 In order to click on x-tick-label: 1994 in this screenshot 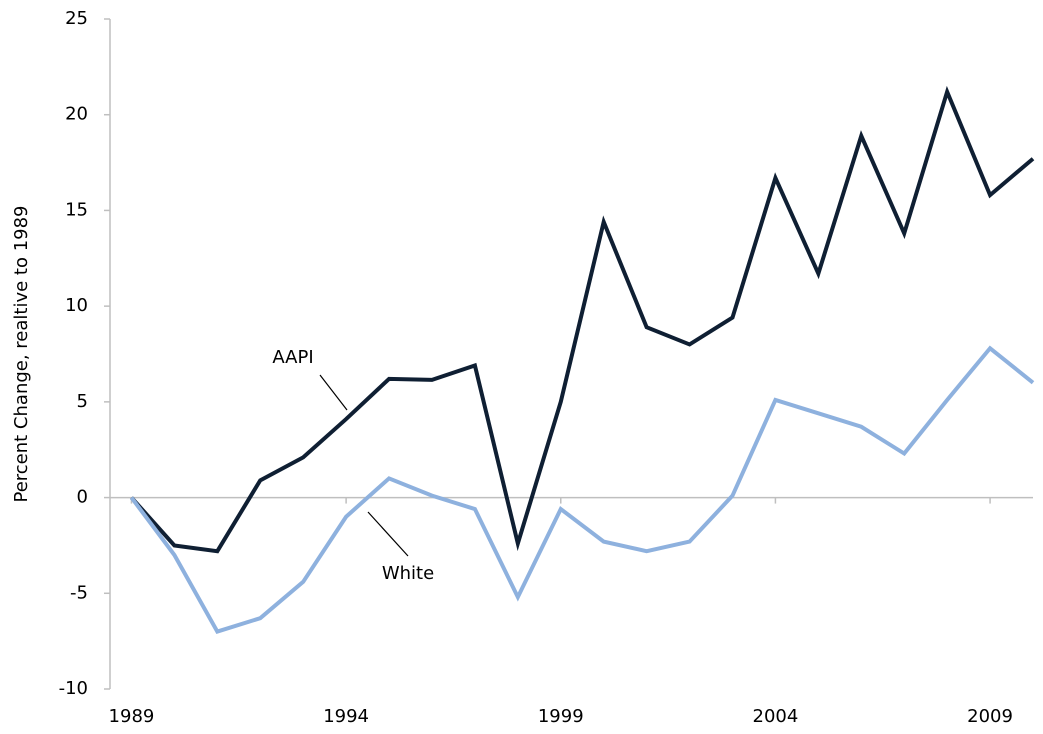, I will do `click(346, 716)`.